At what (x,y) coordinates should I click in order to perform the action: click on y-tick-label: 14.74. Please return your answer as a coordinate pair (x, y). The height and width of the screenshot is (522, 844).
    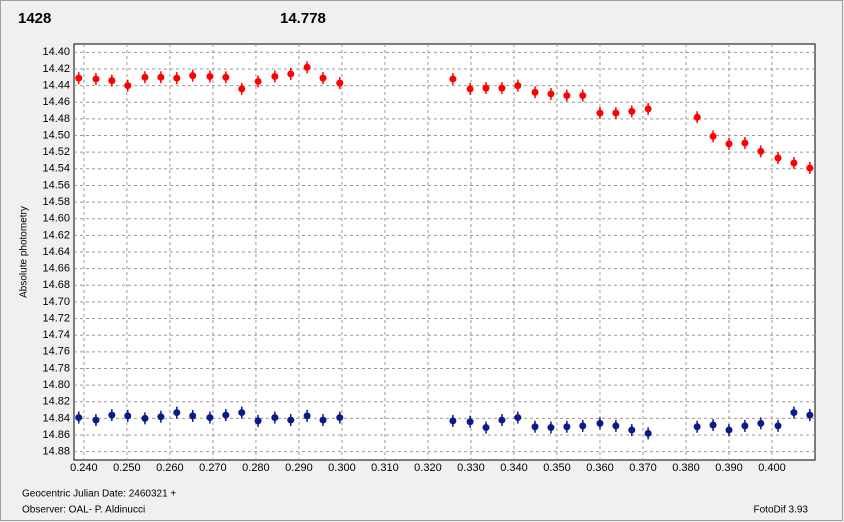
    Looking at the image, I should click on (56, 335).